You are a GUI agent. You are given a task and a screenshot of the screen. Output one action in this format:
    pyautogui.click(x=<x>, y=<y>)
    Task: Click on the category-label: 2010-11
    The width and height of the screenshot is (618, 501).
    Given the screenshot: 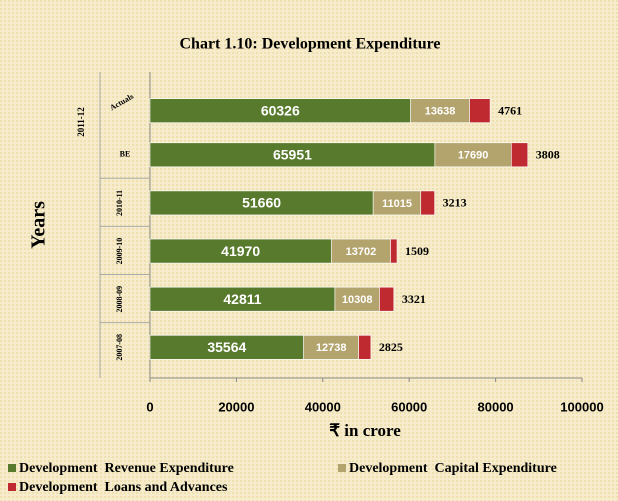 What is the action you would take?
    pyautogui.click(x=119, y=203)
    